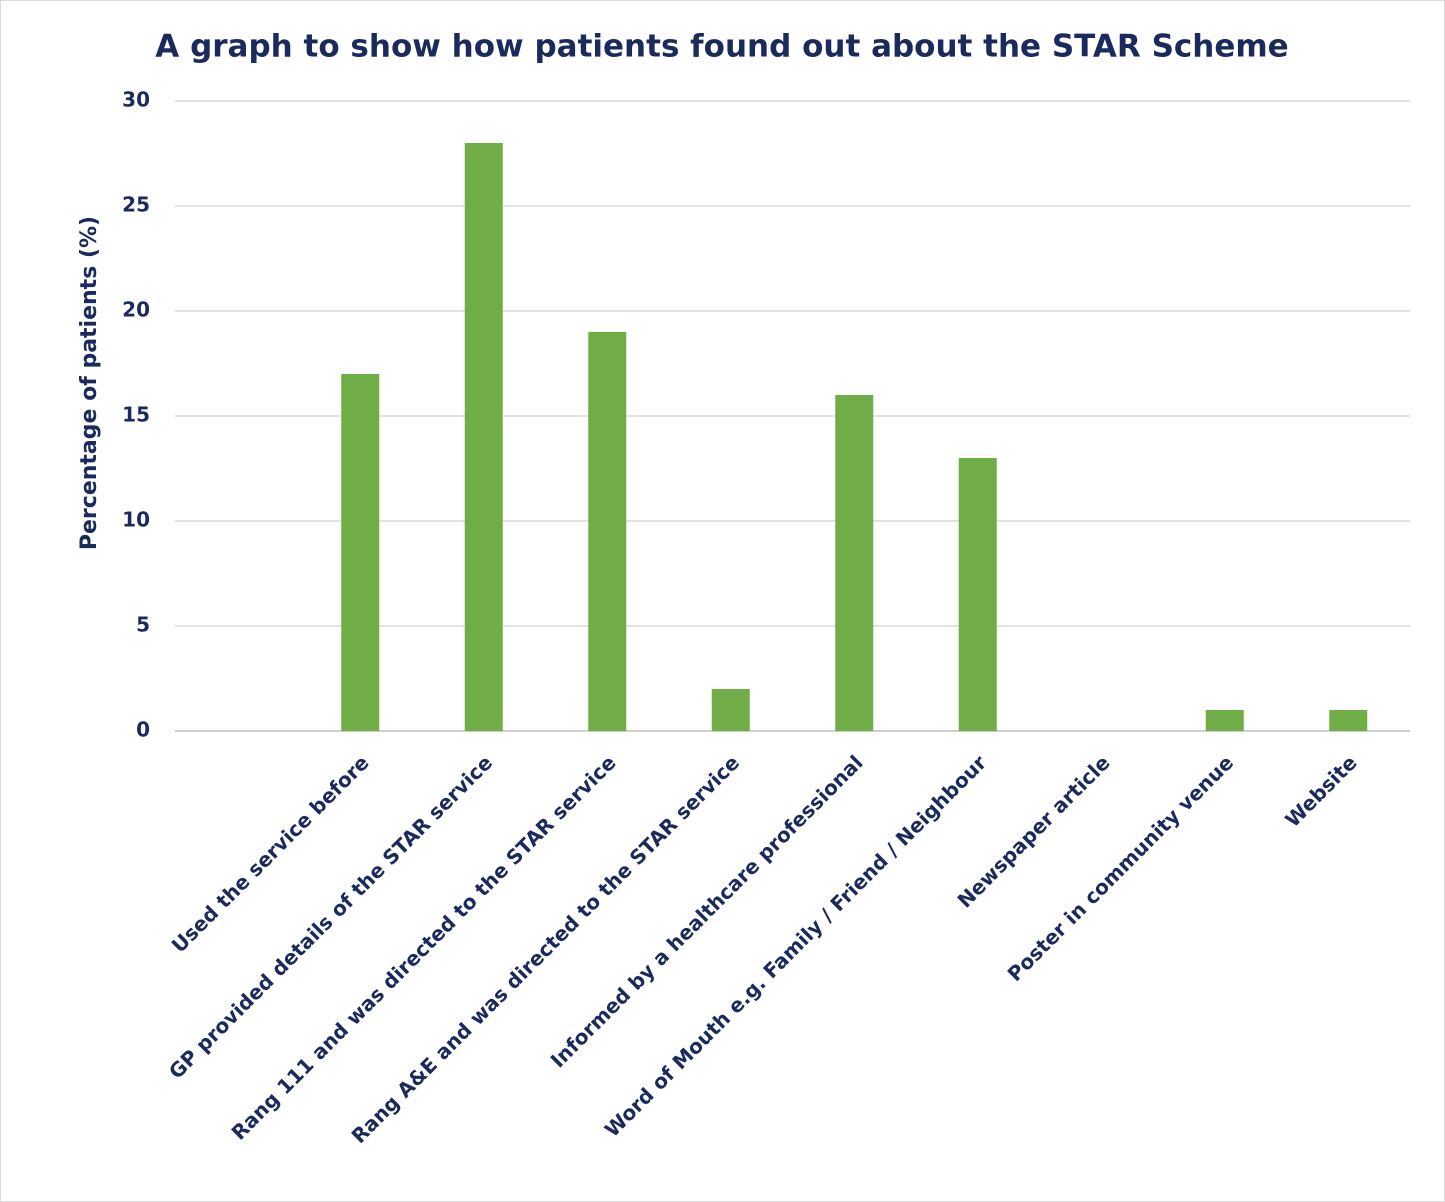  I want to click on y-tick-label: 5, so click(143, 625).